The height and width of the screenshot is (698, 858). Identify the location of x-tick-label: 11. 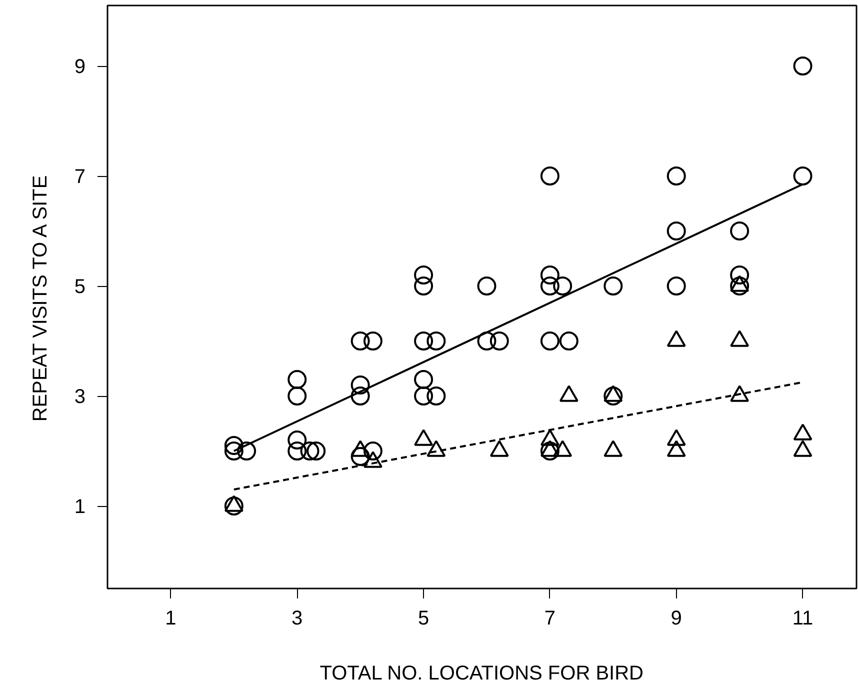
(803, 619).